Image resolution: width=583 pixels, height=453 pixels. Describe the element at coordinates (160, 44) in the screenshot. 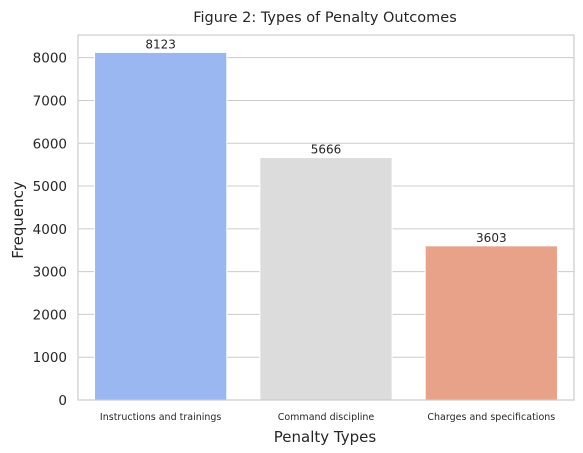

I see `data-label: 8123` at that location.